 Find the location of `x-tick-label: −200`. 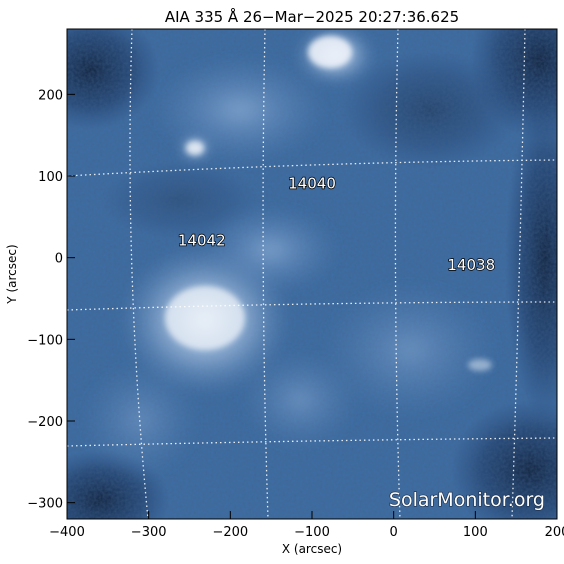

x-tick-label: −200 is located at coordinates (230, 532).